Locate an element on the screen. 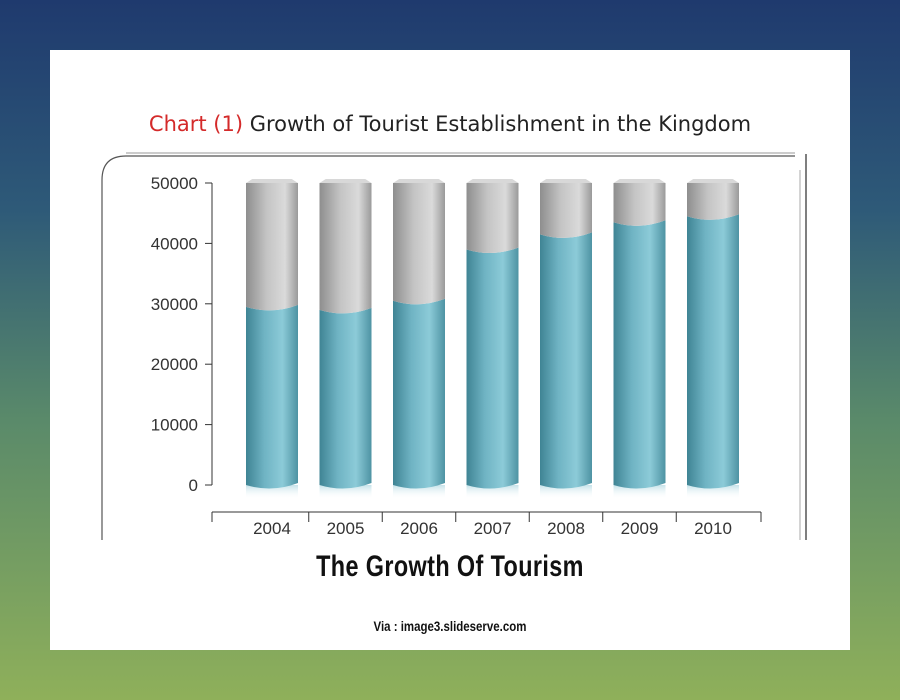 The image size is (900, 700). x-tick-label: 2007 is located at coordinates (493, 528).